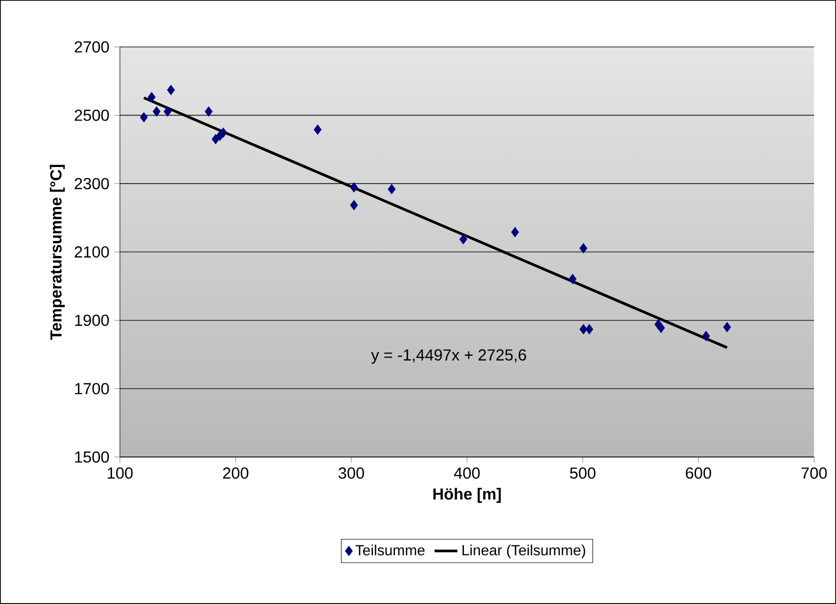 This screenshot has height=604, width=836. Describe the element at coordinates (91, 252) in the screenshot. I see `y-tick-label: 2100` at that location.